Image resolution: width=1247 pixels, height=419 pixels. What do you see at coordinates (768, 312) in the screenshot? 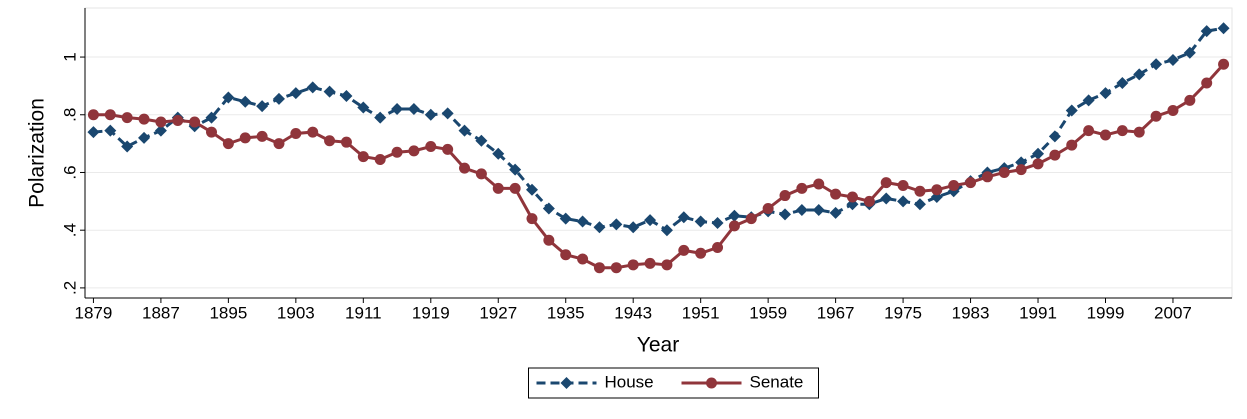
I see `x-tick-label: 1959` at bounding box center [768, 312].